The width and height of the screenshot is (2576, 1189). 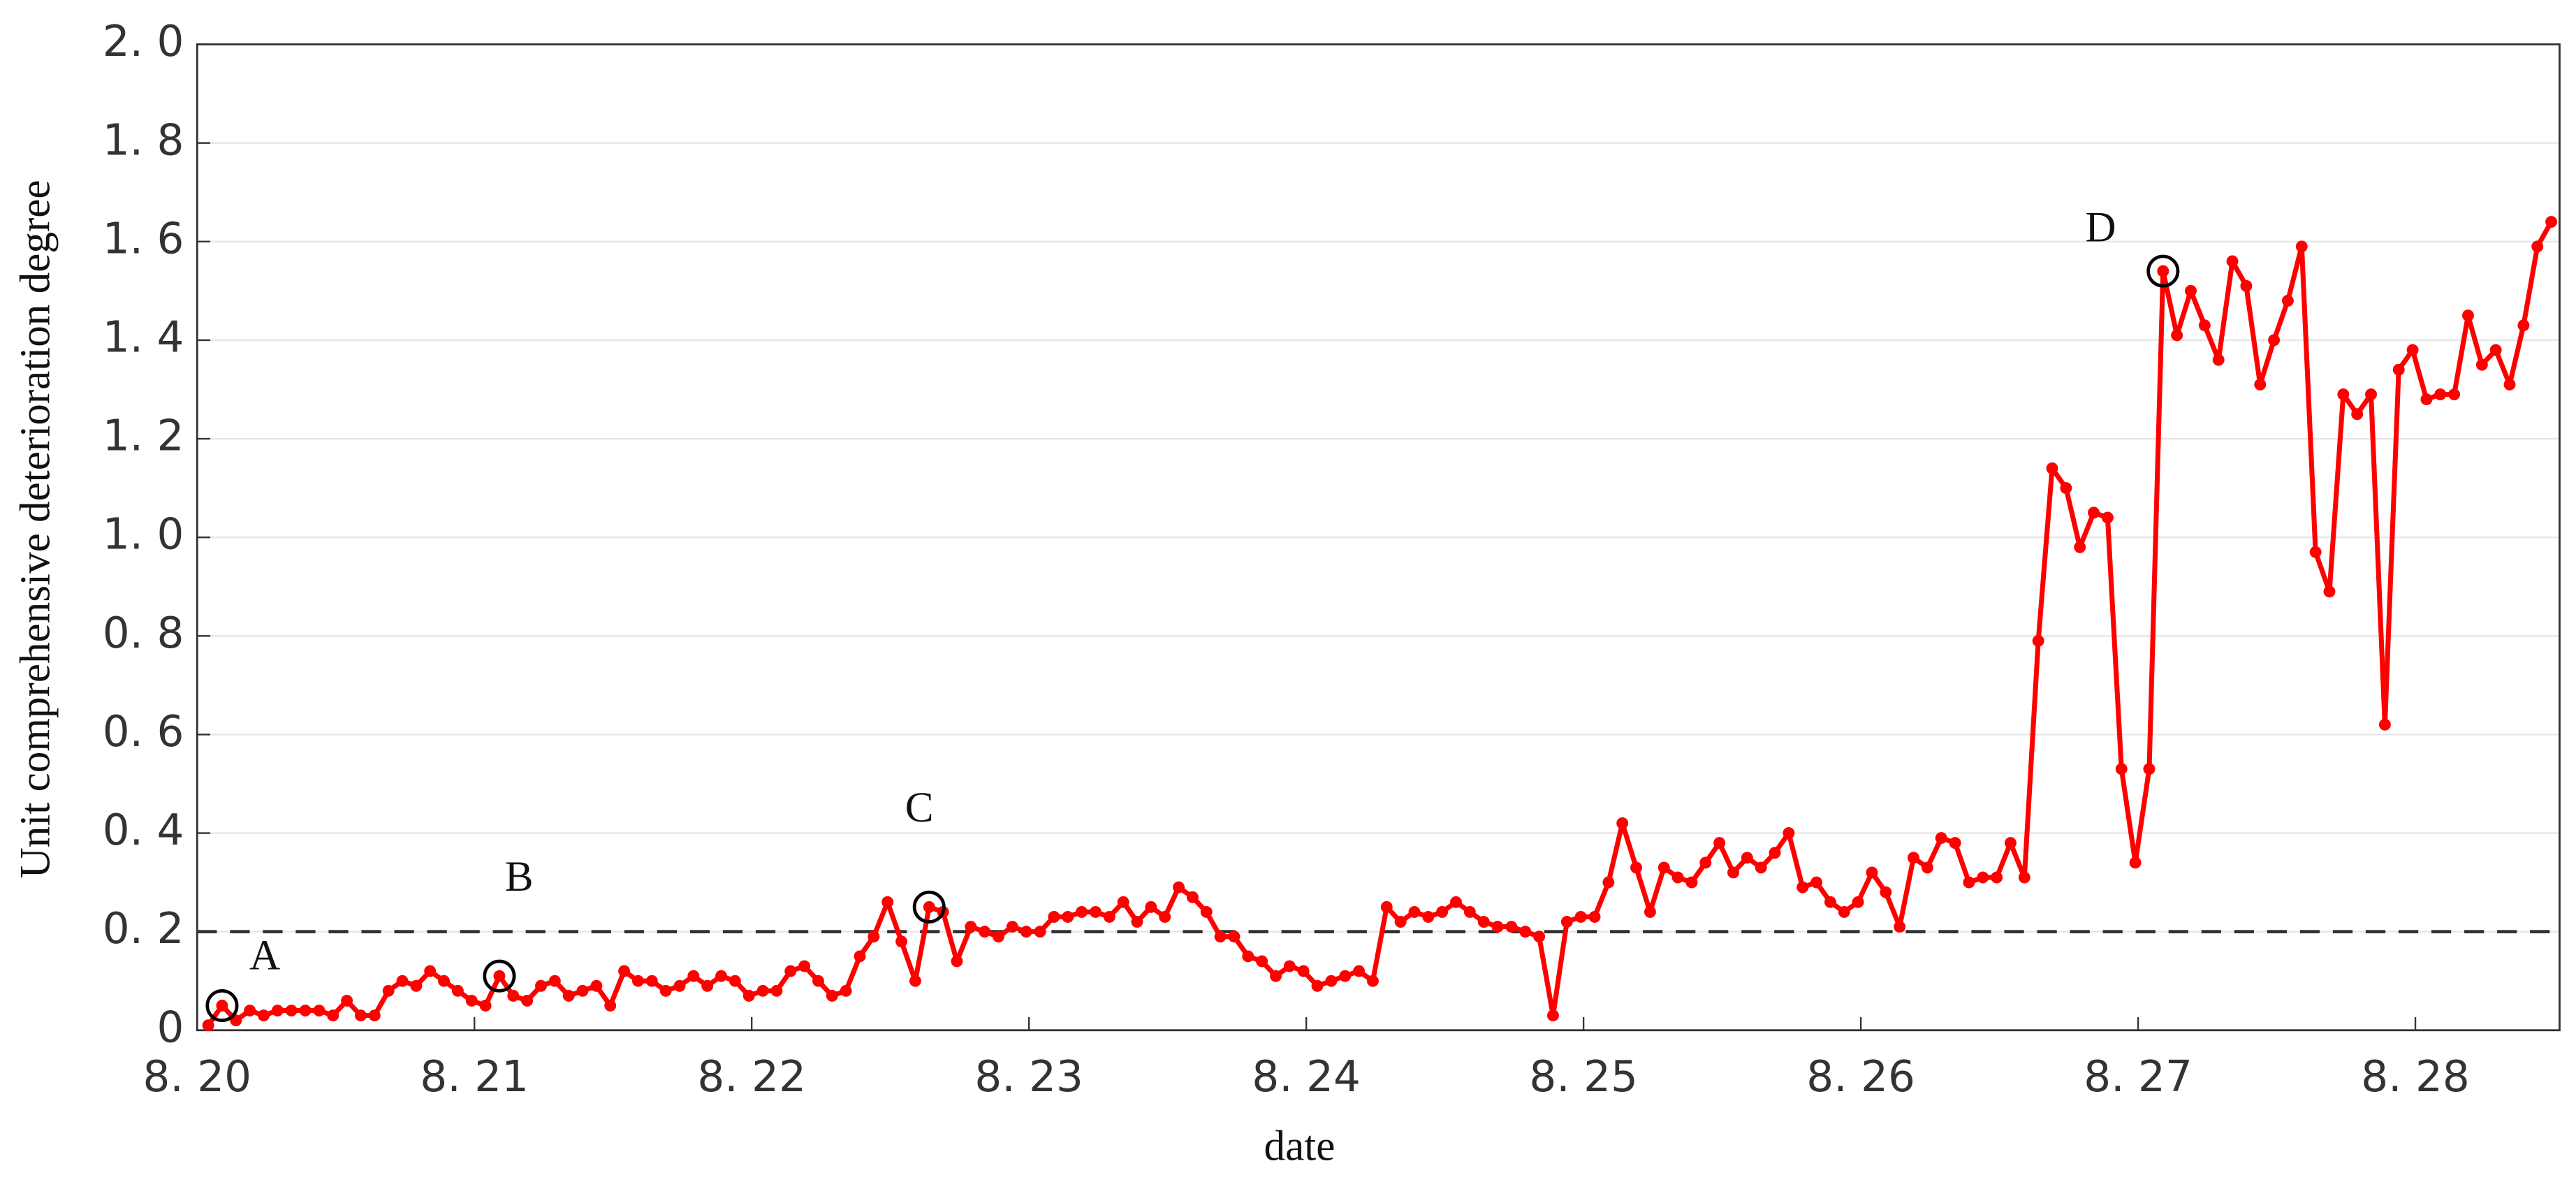 I want to click on y-axis-label: Unit comprehensive deterioration degree, so click(x=35, y=529).